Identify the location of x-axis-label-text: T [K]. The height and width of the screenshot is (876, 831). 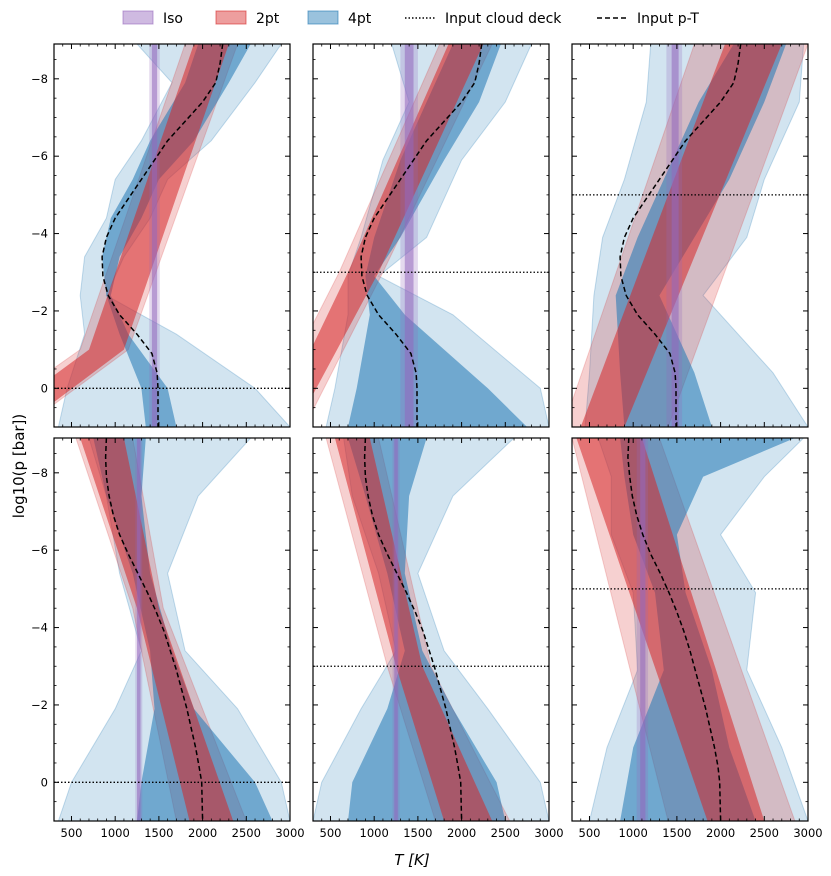
(412, 860).